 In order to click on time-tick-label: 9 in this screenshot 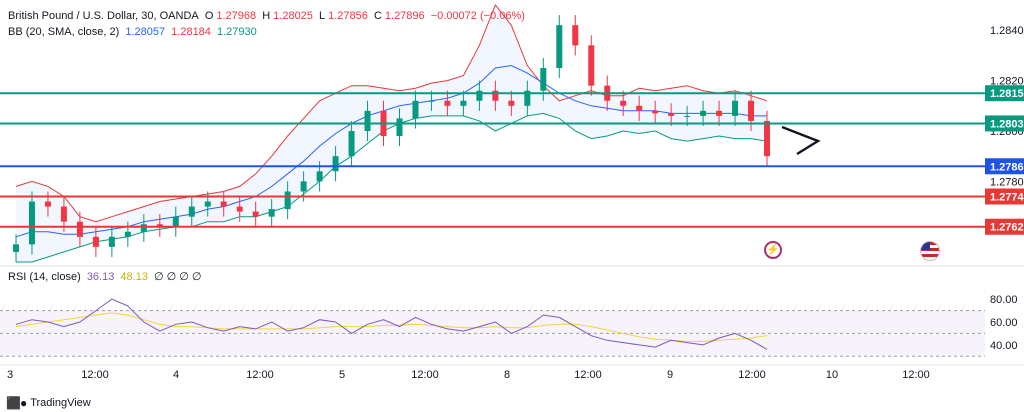, I will do `click(670, 375)`.